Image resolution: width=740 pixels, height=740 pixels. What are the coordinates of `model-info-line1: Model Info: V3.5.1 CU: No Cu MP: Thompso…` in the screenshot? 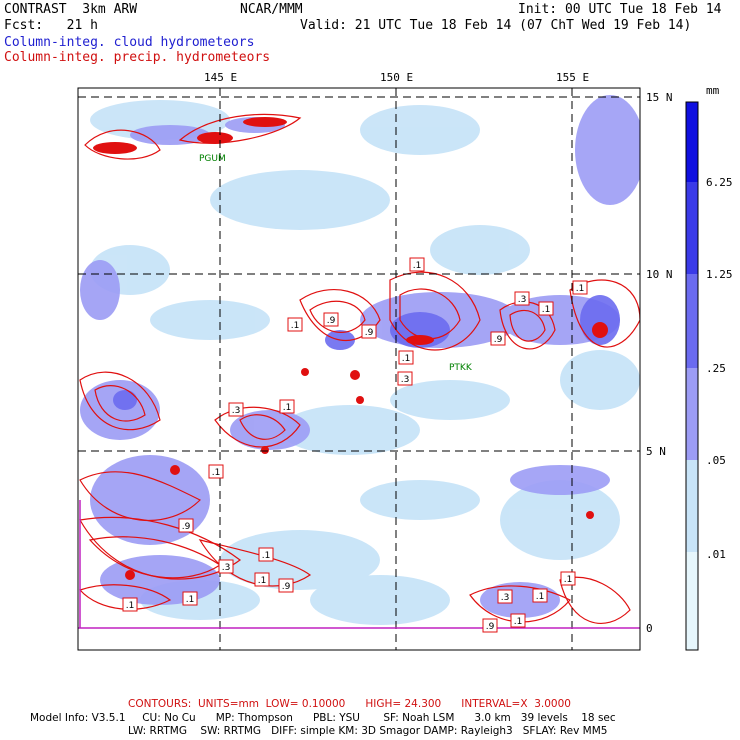 It's located at (323, 718).